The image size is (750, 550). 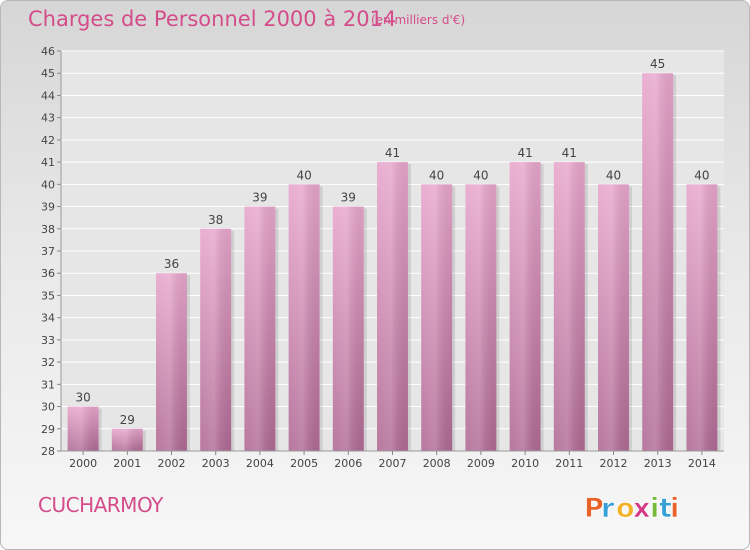 I want to click on logo-letter: r, so click(x=608, y=508).